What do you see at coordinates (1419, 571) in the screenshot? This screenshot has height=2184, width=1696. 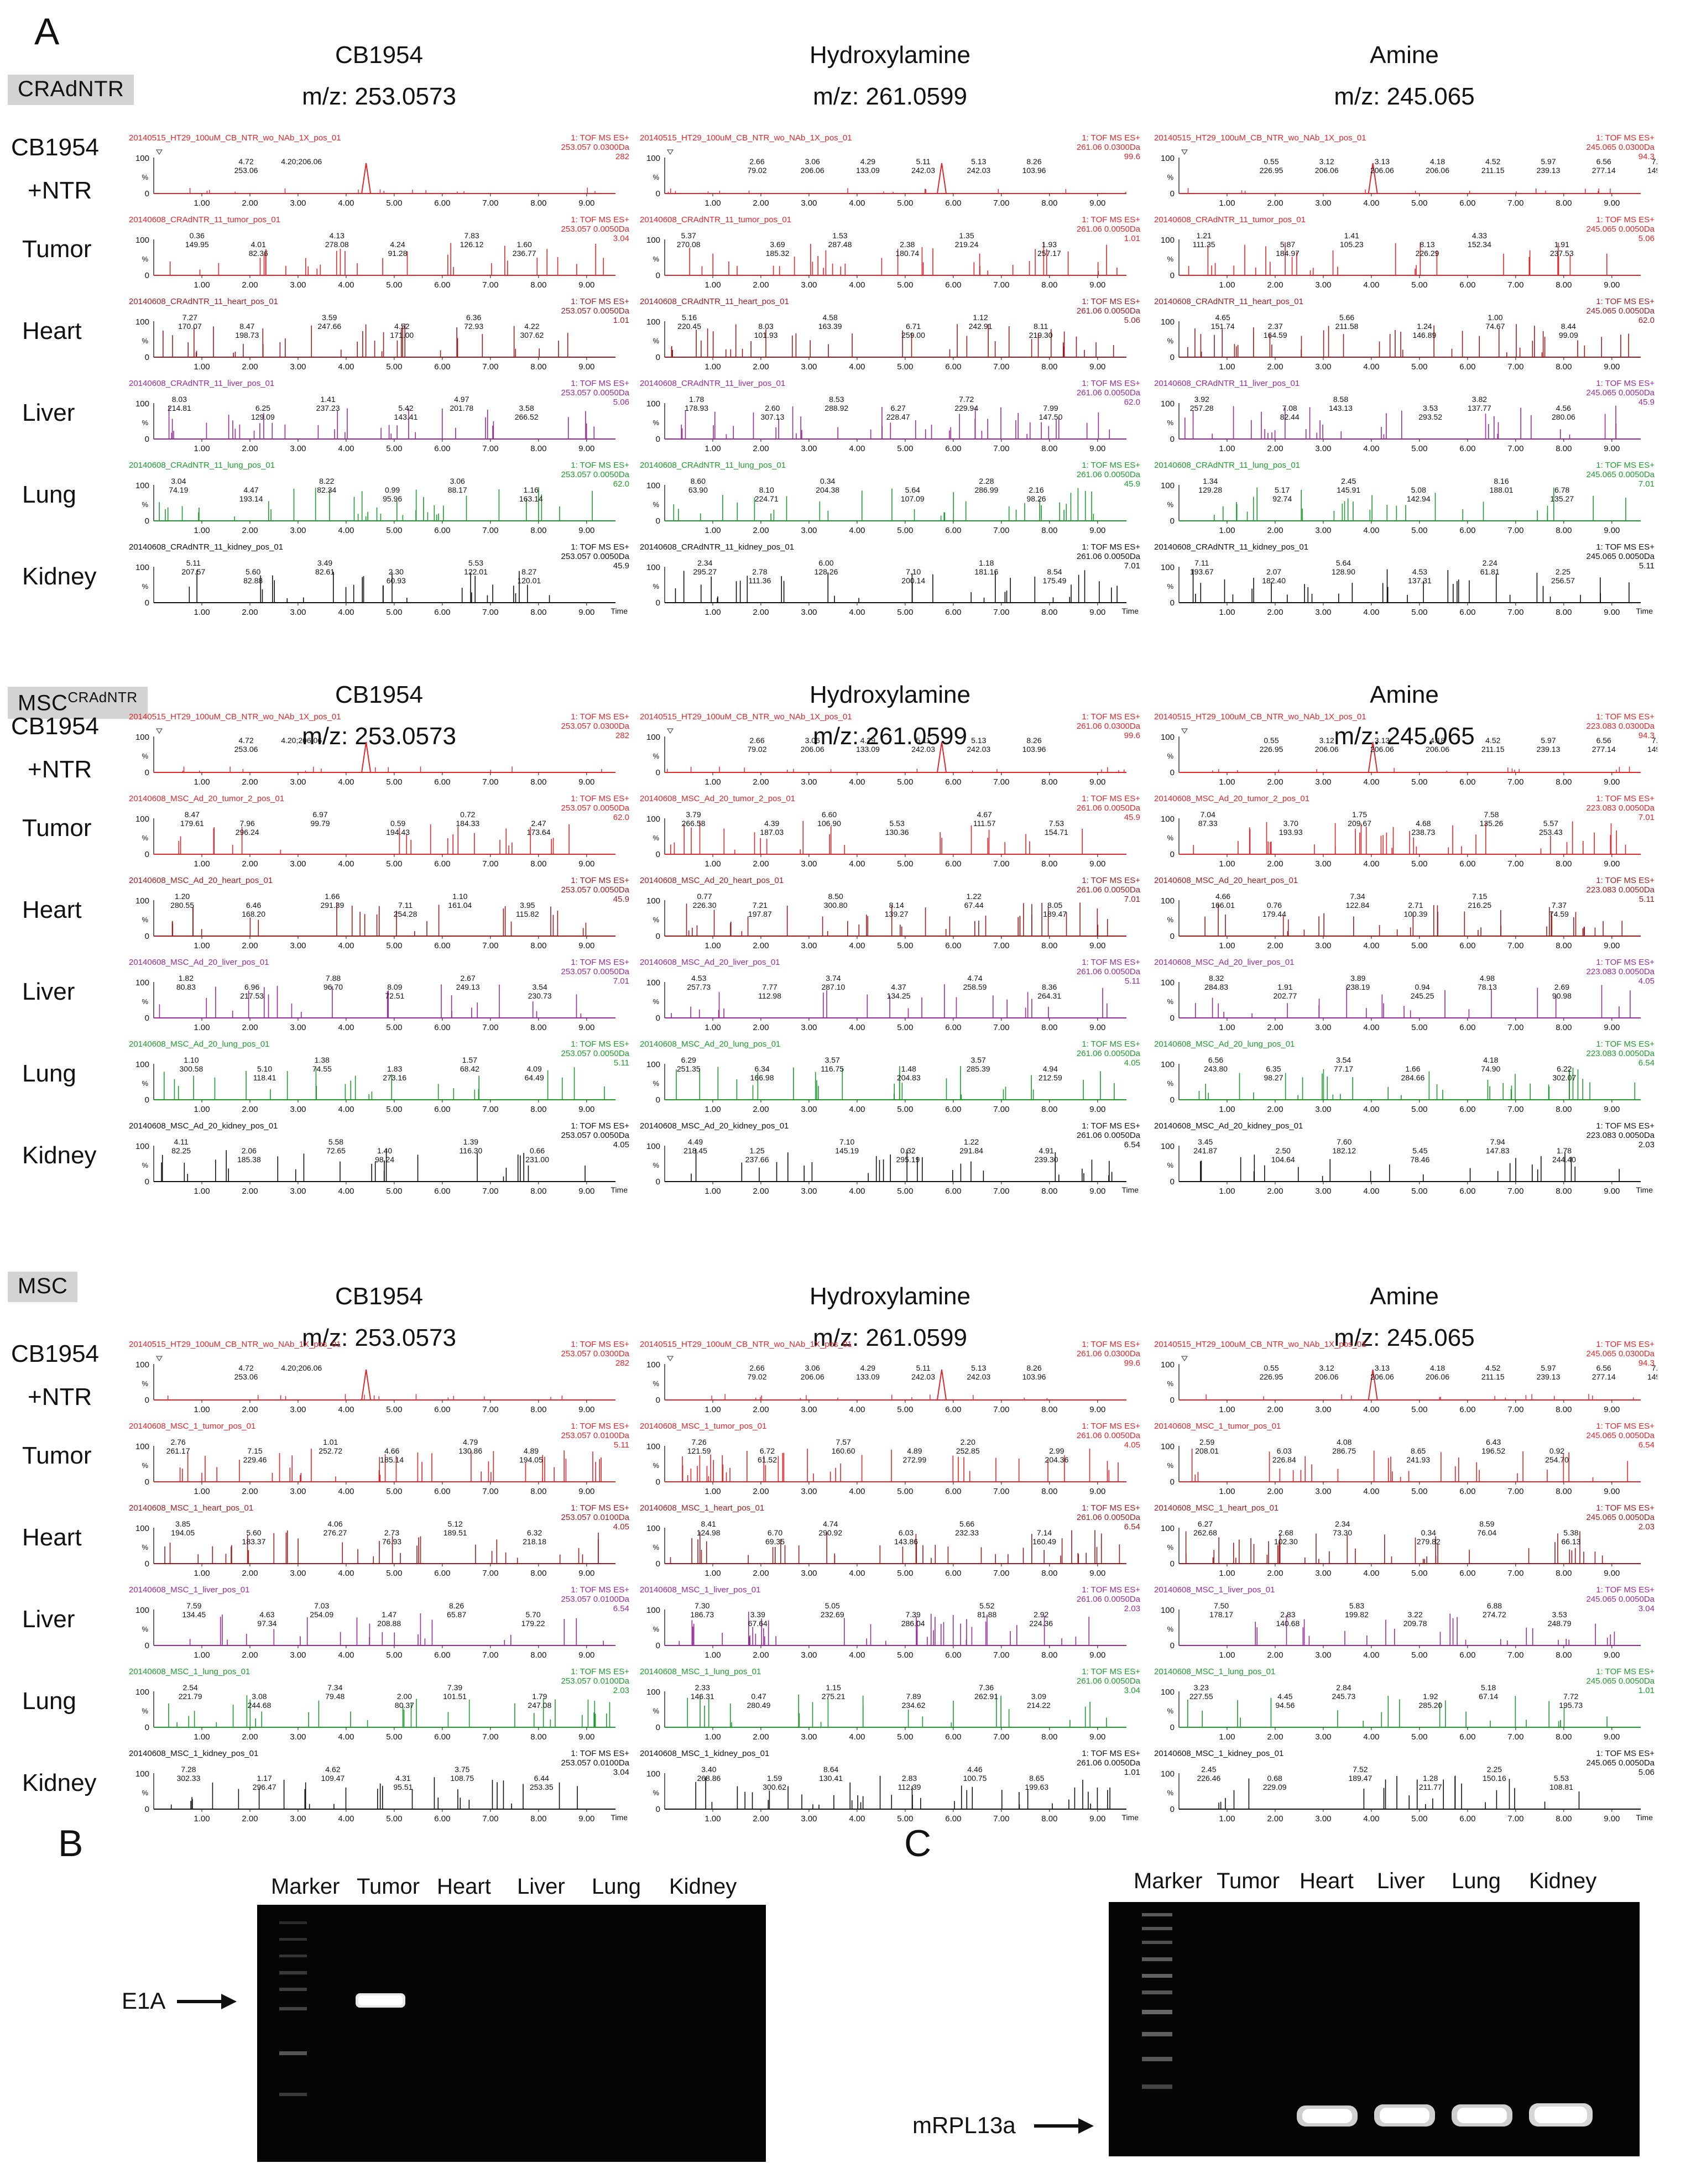 I see `peak-label: 4.53` at bounding box center [1419, 571].